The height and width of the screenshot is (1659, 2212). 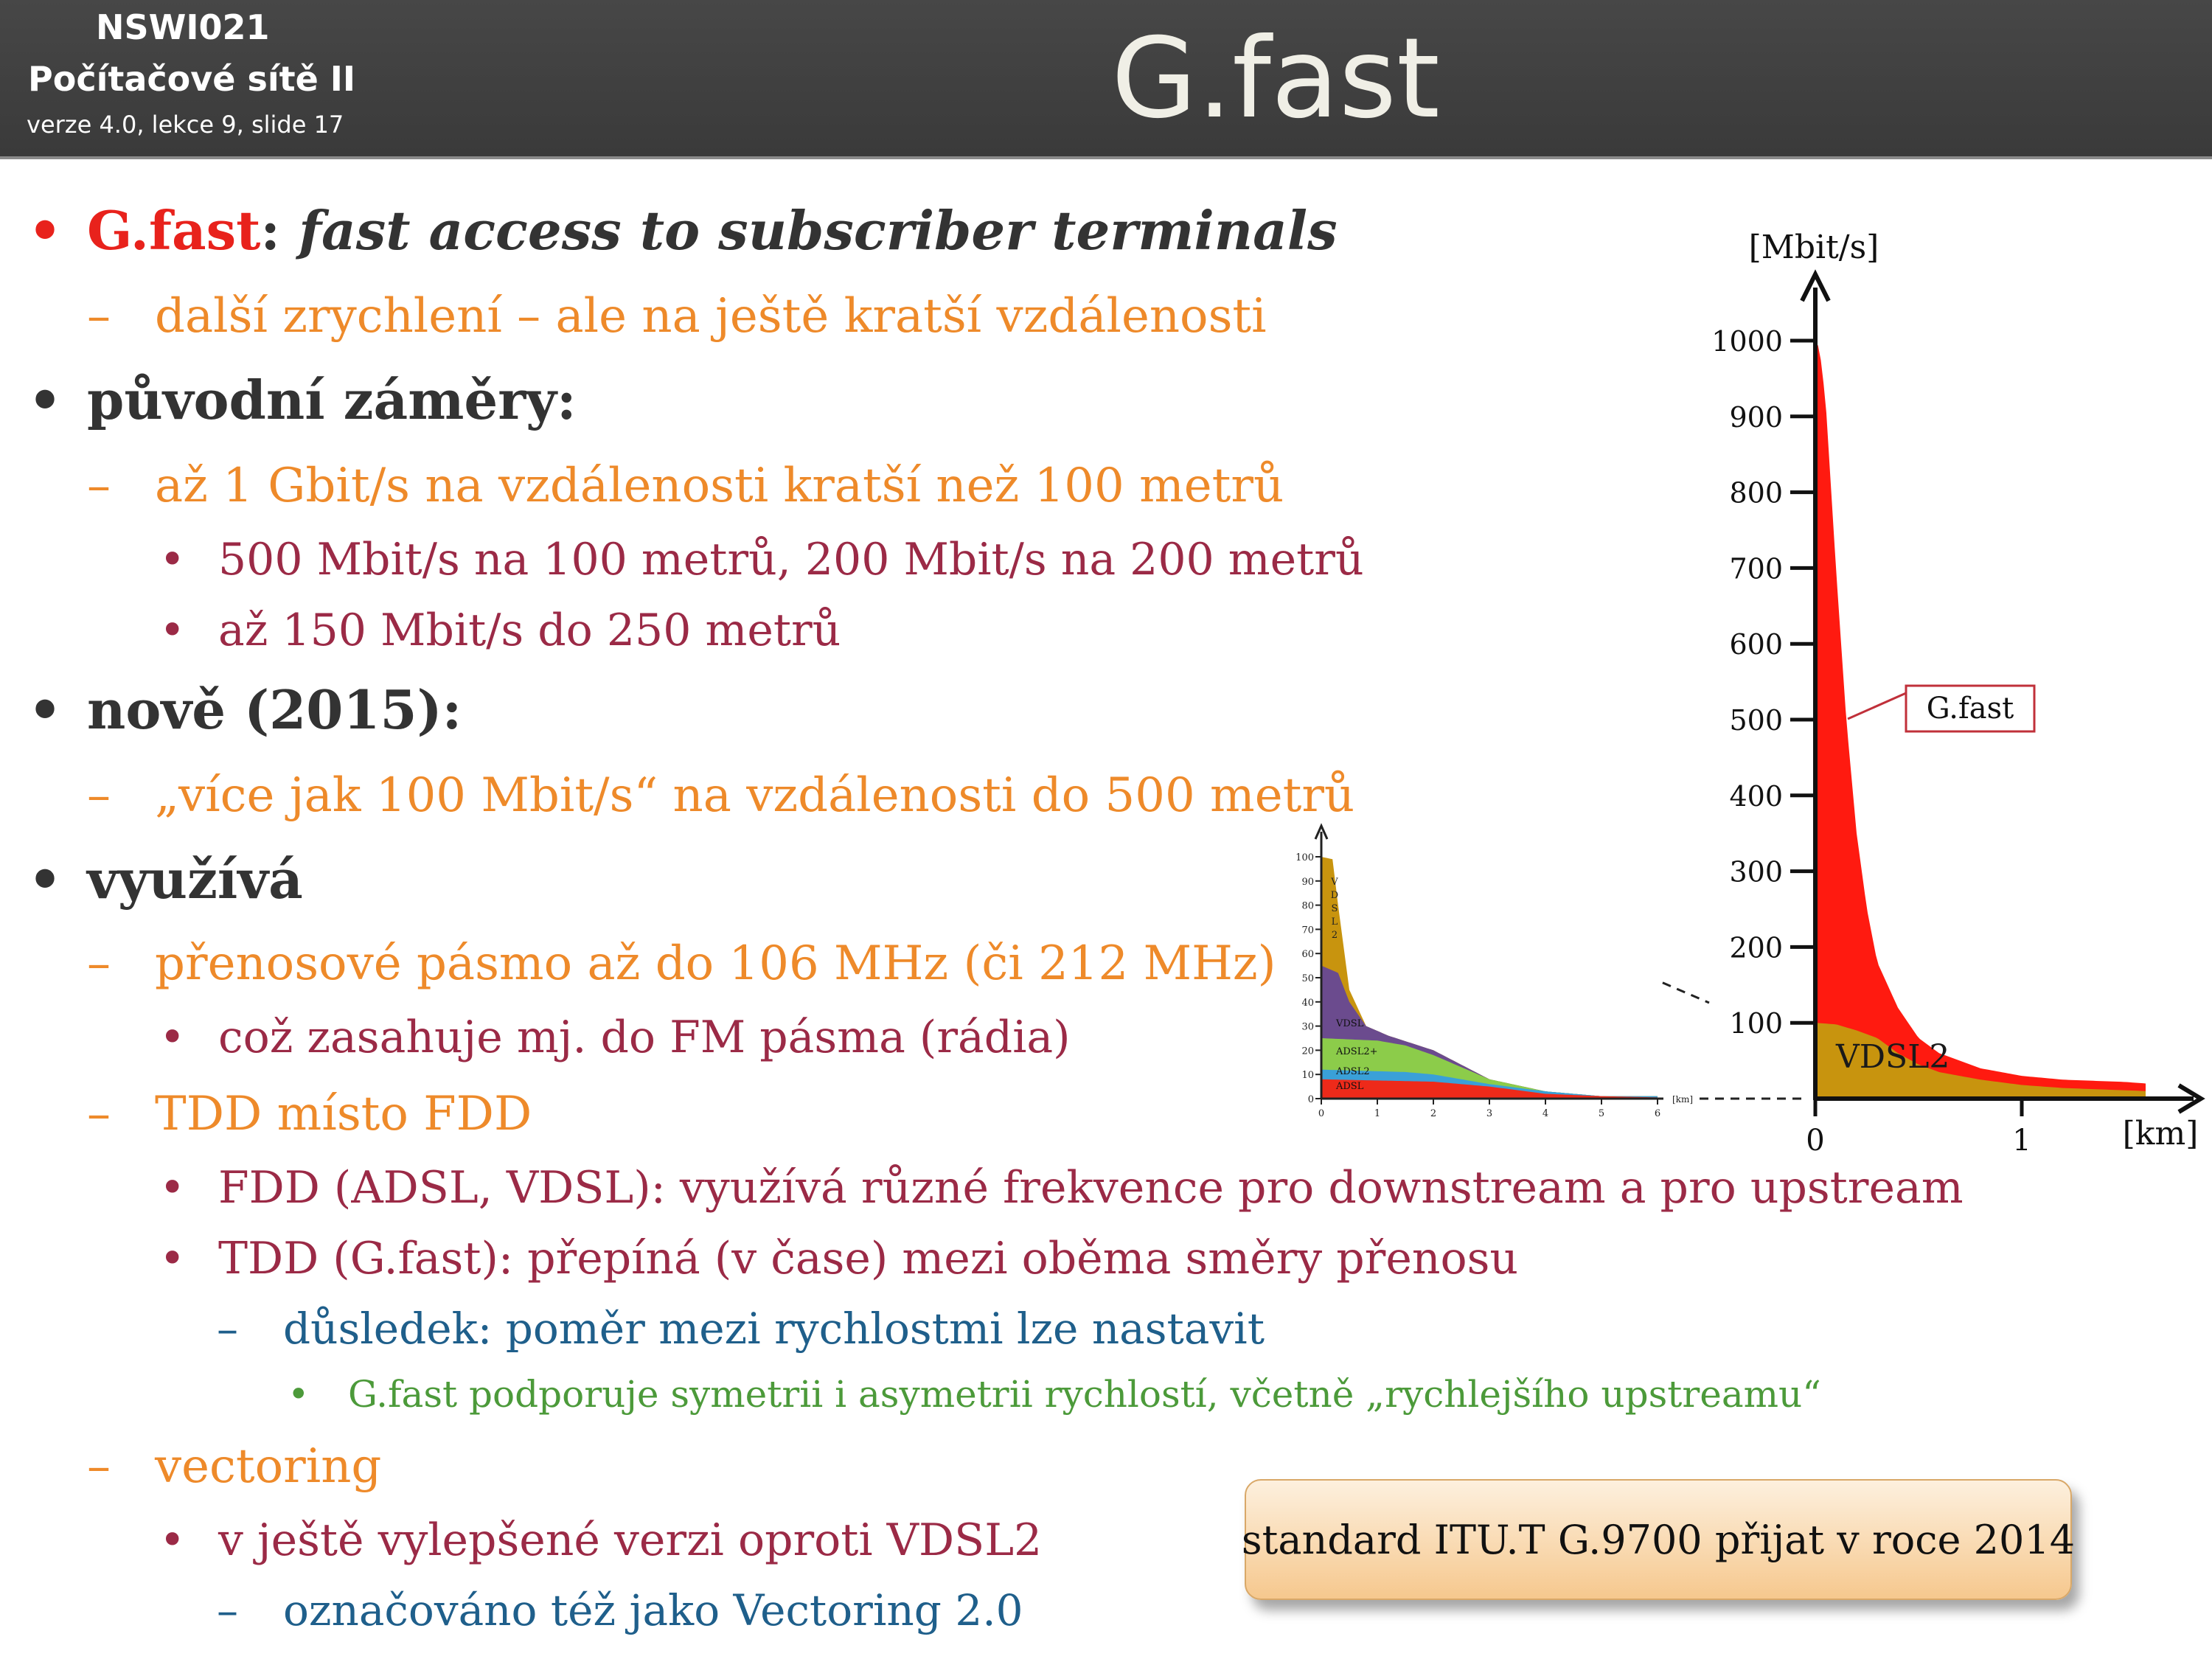 I want to click on sub-sub-bullet: • v ještě vylepšené verzi oproti VDSL2, so click(x=601, y=1540).